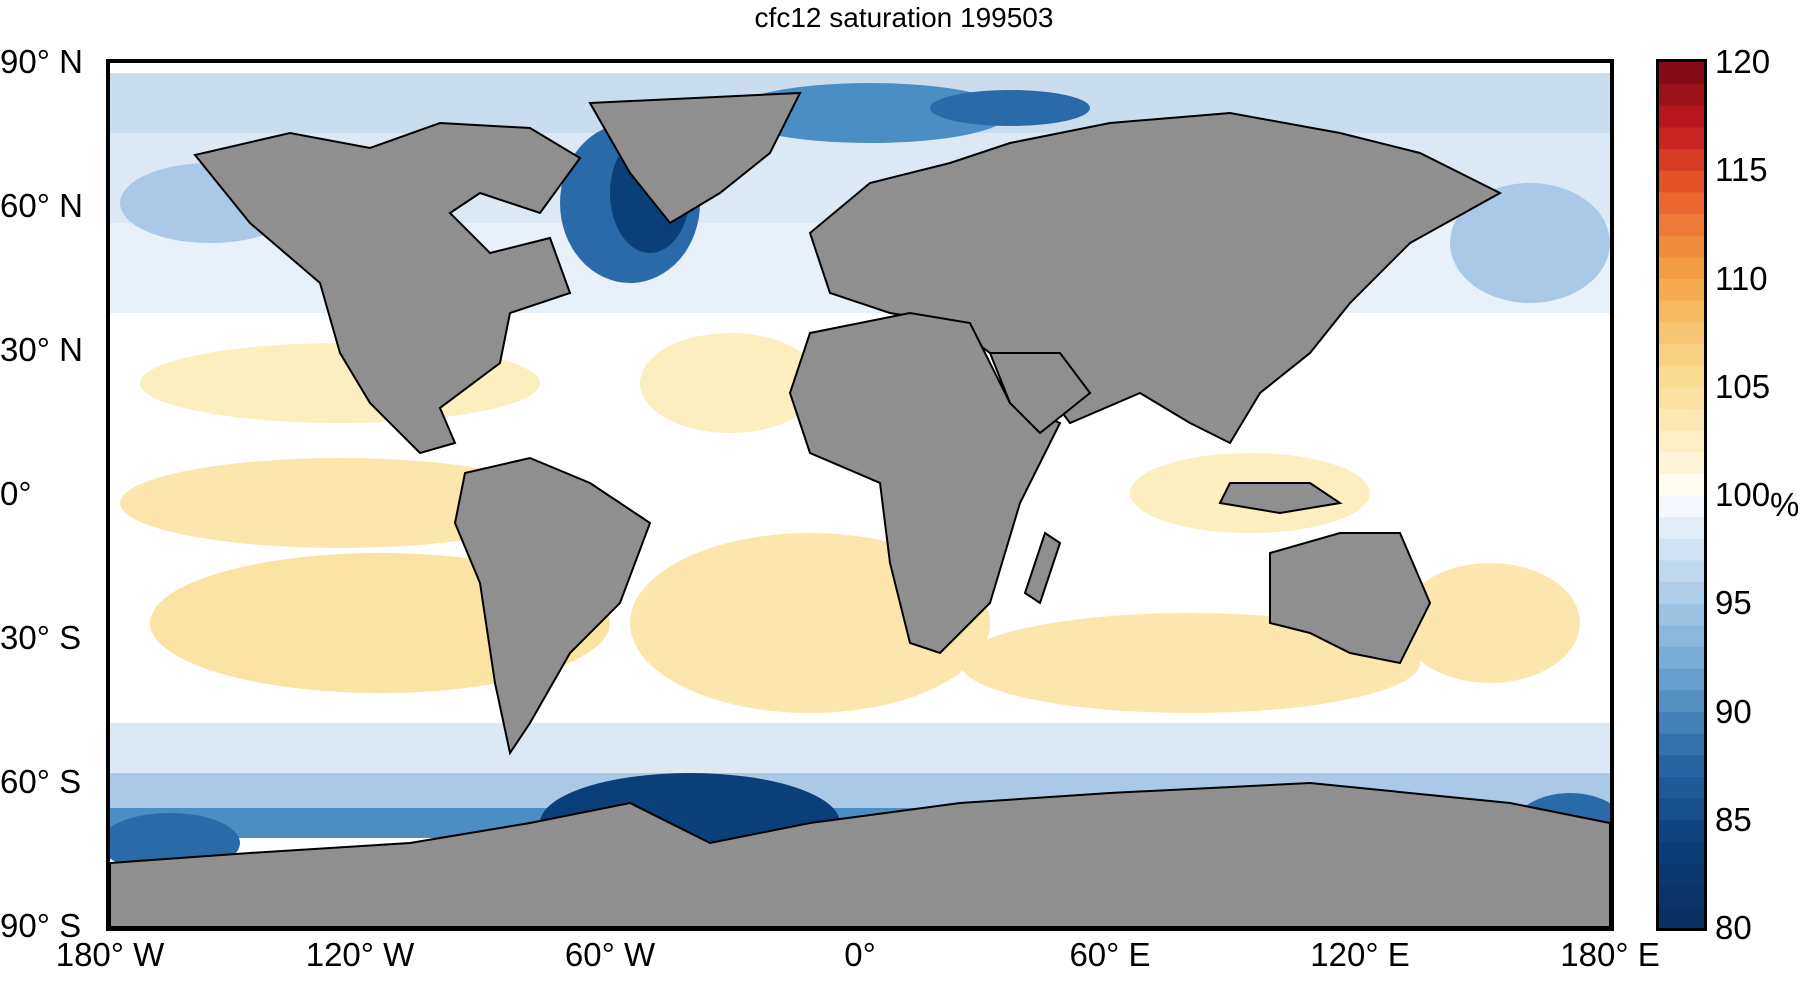 This screenshot has height=984, width=1808. Describe the element at coordinates (110, 954) in the screenshot. I see `lon-label: 180° W` at that location.